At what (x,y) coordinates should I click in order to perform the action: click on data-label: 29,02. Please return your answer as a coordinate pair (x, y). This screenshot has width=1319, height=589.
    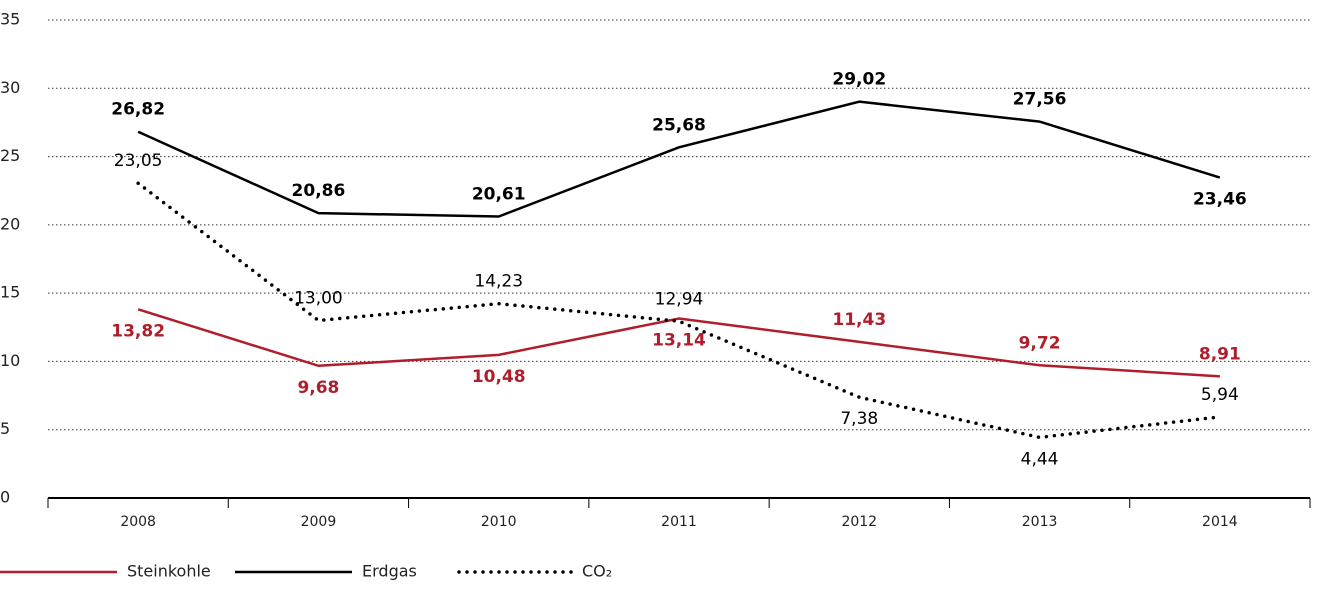
    Looking at the image, I should click on (859, 80).